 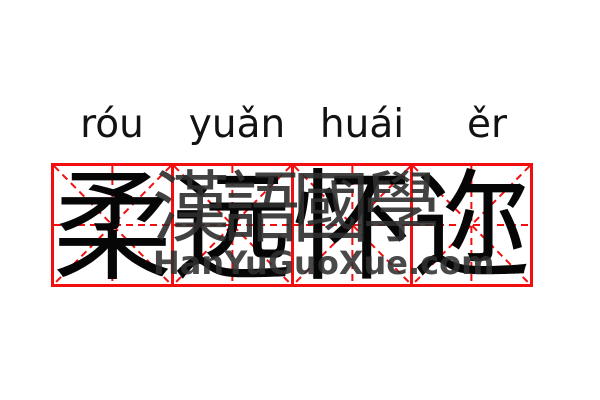 What do you see at coordinates (237, 124) in the screenshot?
I see `pinyin-syllable: yuǎn` at bounding box center [237, 124].